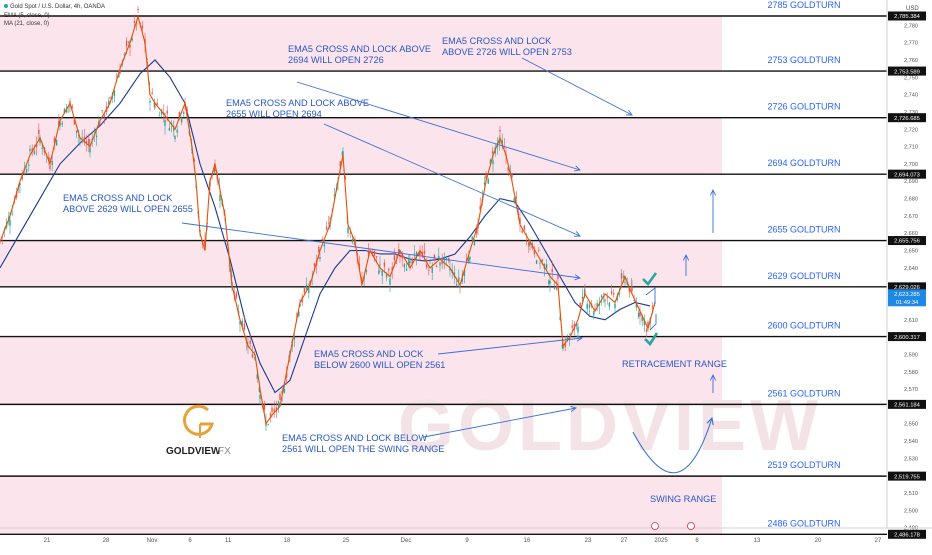 The height and width of the screenshot is (555, 932). I want to click on level-label-1: 2753 GOLDTURN, so click(803, 60).